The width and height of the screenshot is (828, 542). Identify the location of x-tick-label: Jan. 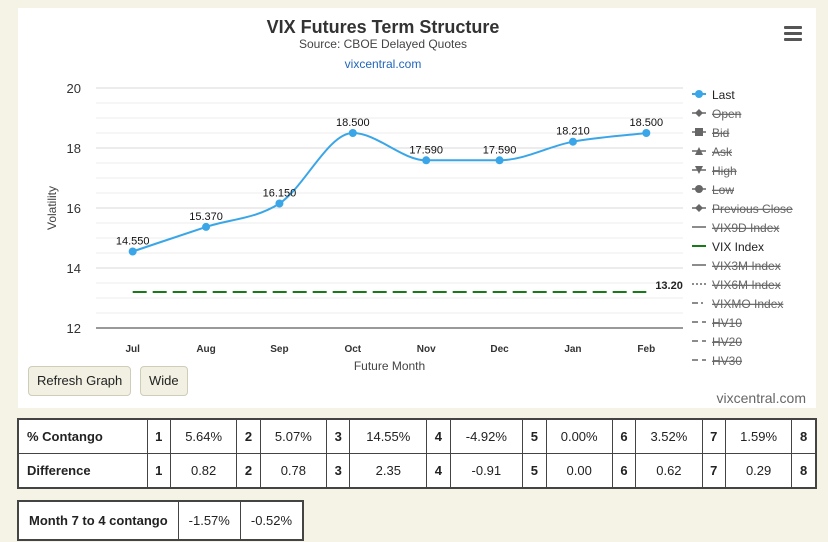
(572, 349).